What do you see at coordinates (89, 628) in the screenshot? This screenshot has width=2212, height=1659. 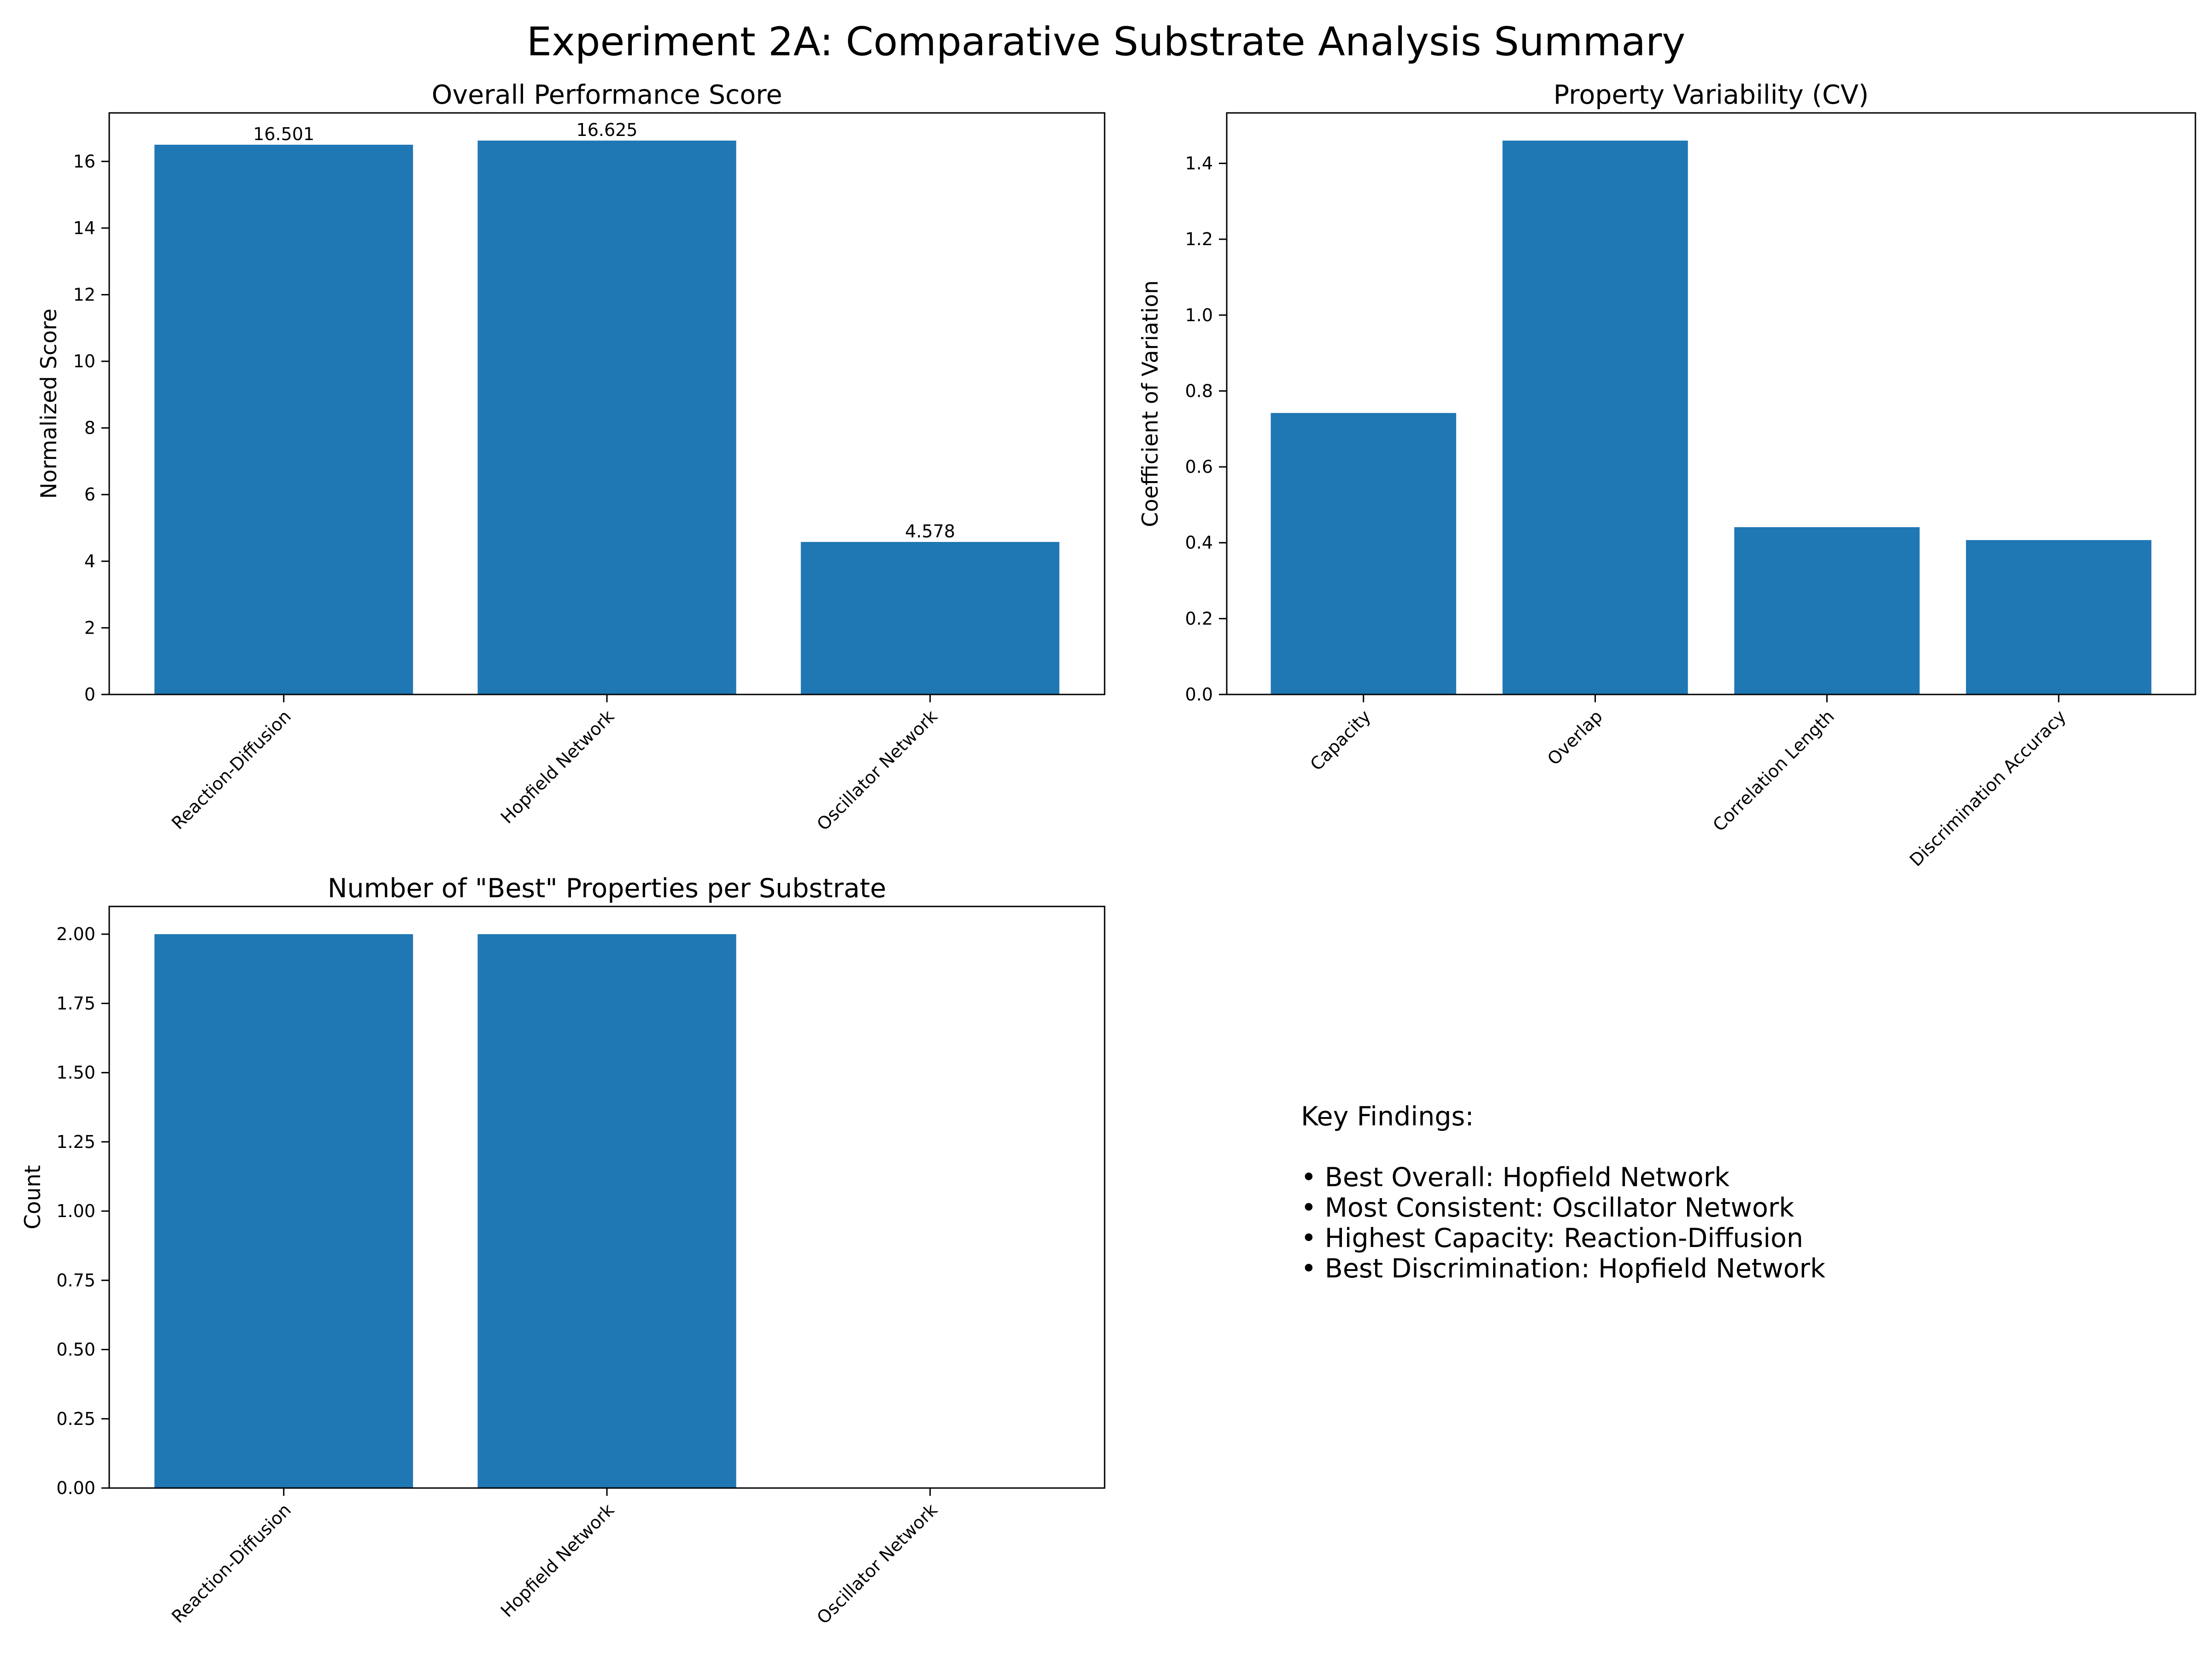 I see `y-tick-label: 2` at bounding box center [89, 628].